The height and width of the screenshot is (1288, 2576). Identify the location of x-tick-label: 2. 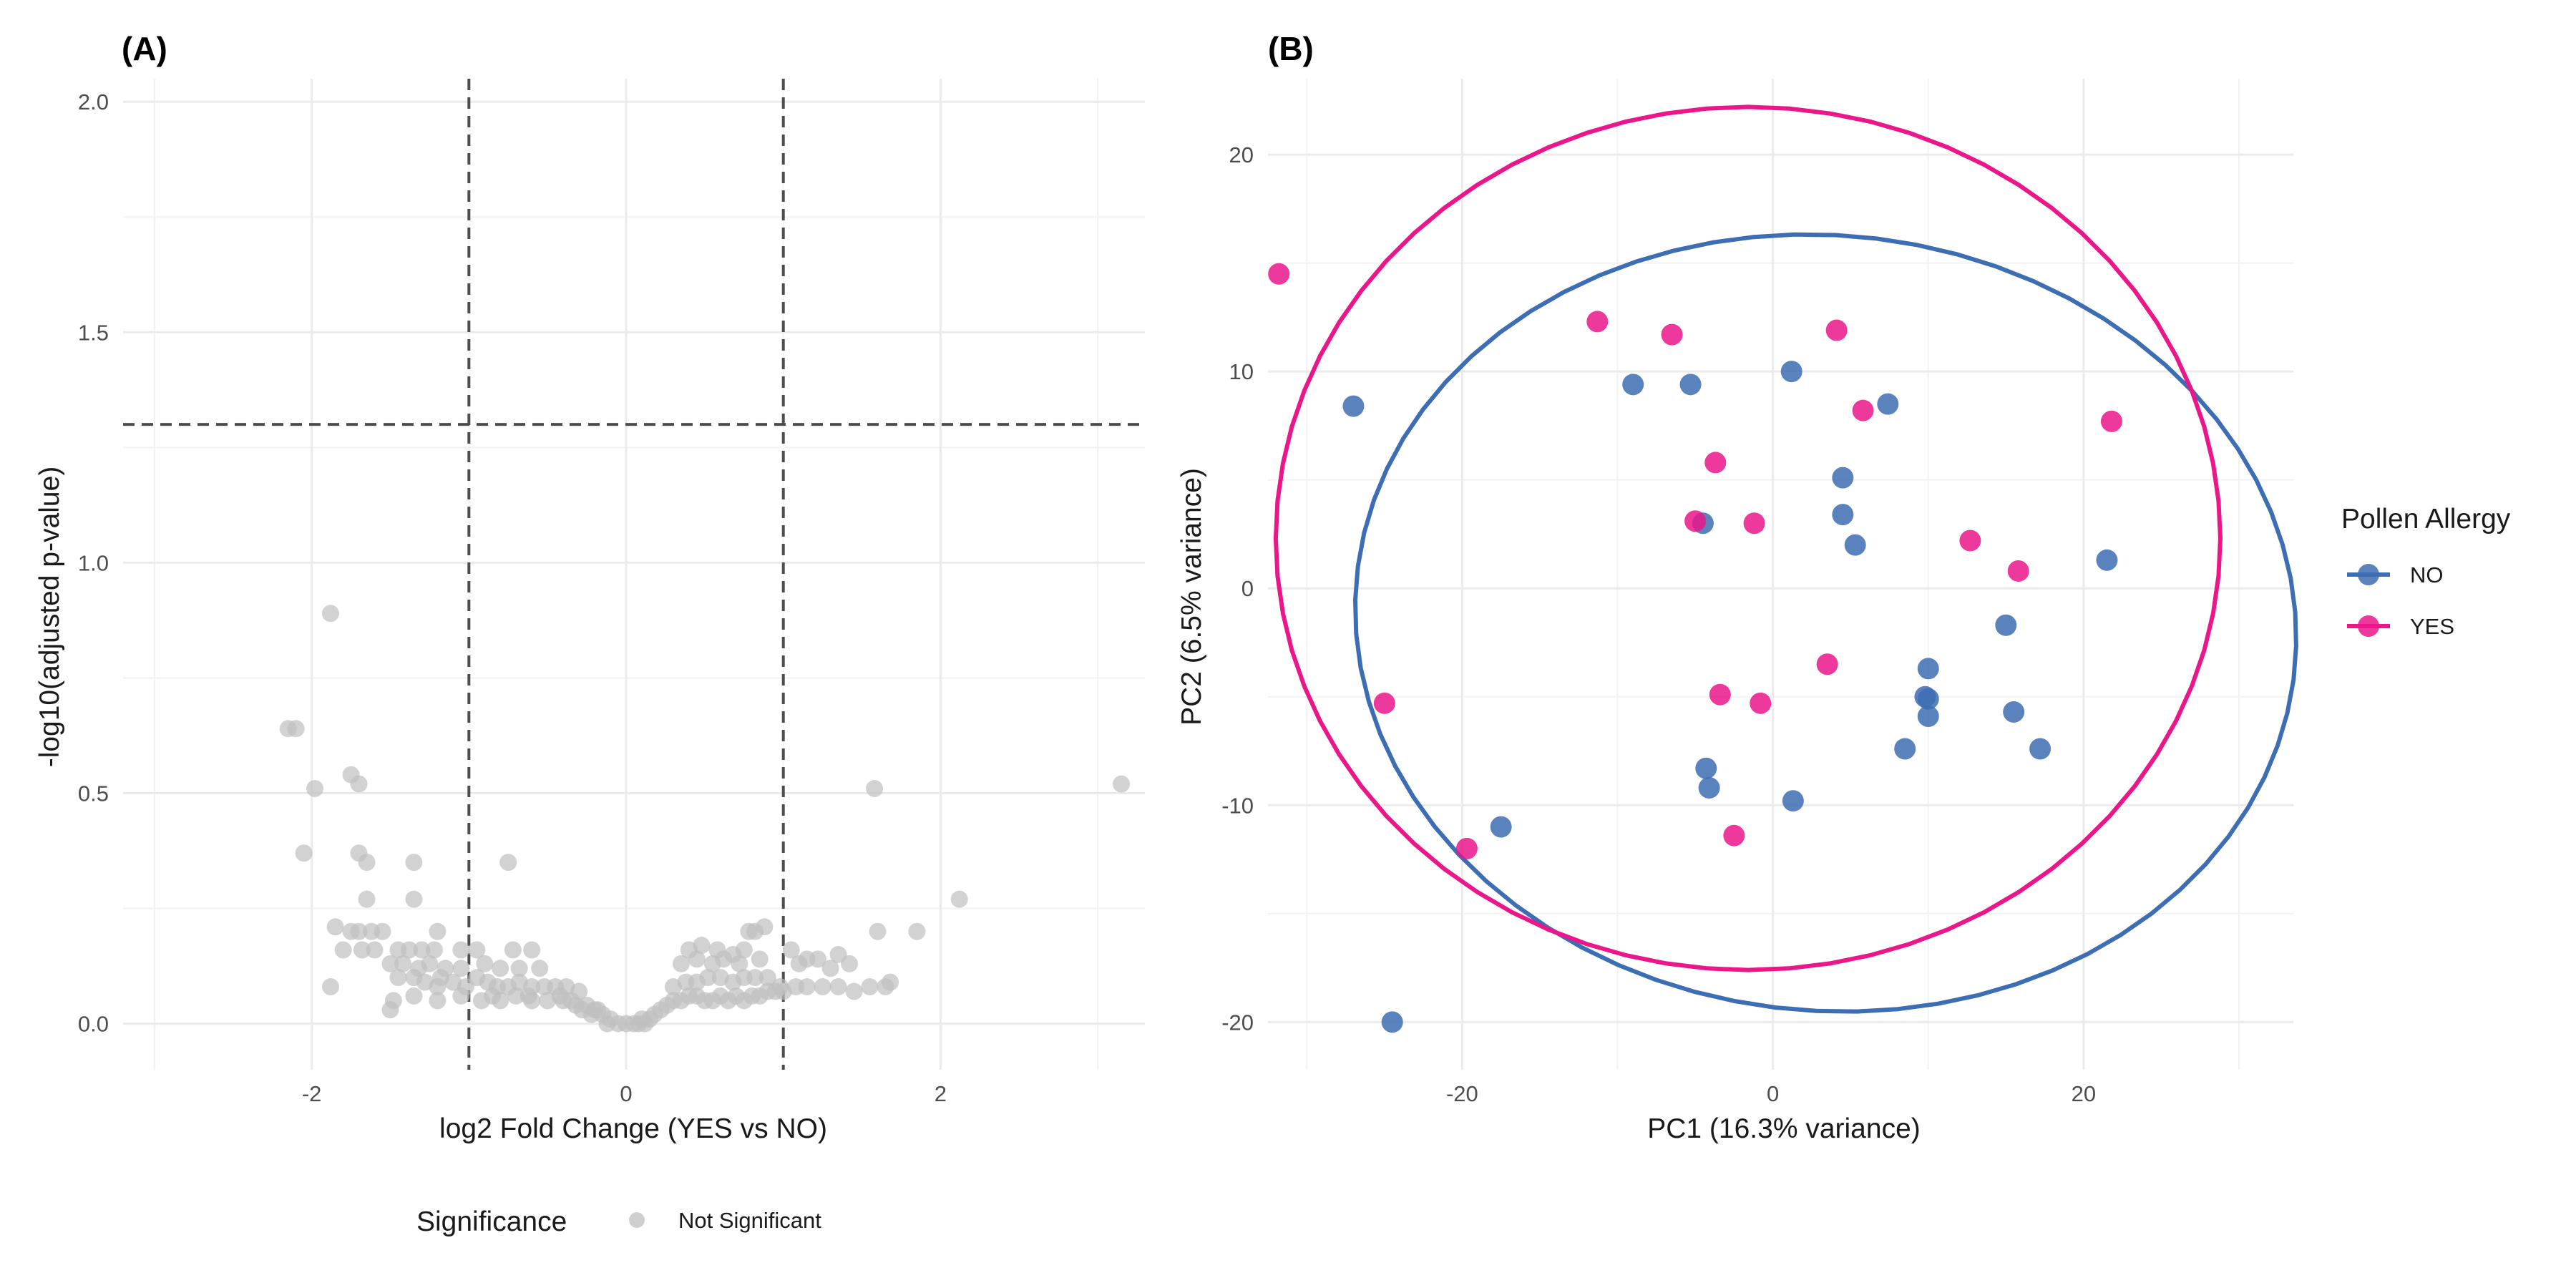
(941, 1093).